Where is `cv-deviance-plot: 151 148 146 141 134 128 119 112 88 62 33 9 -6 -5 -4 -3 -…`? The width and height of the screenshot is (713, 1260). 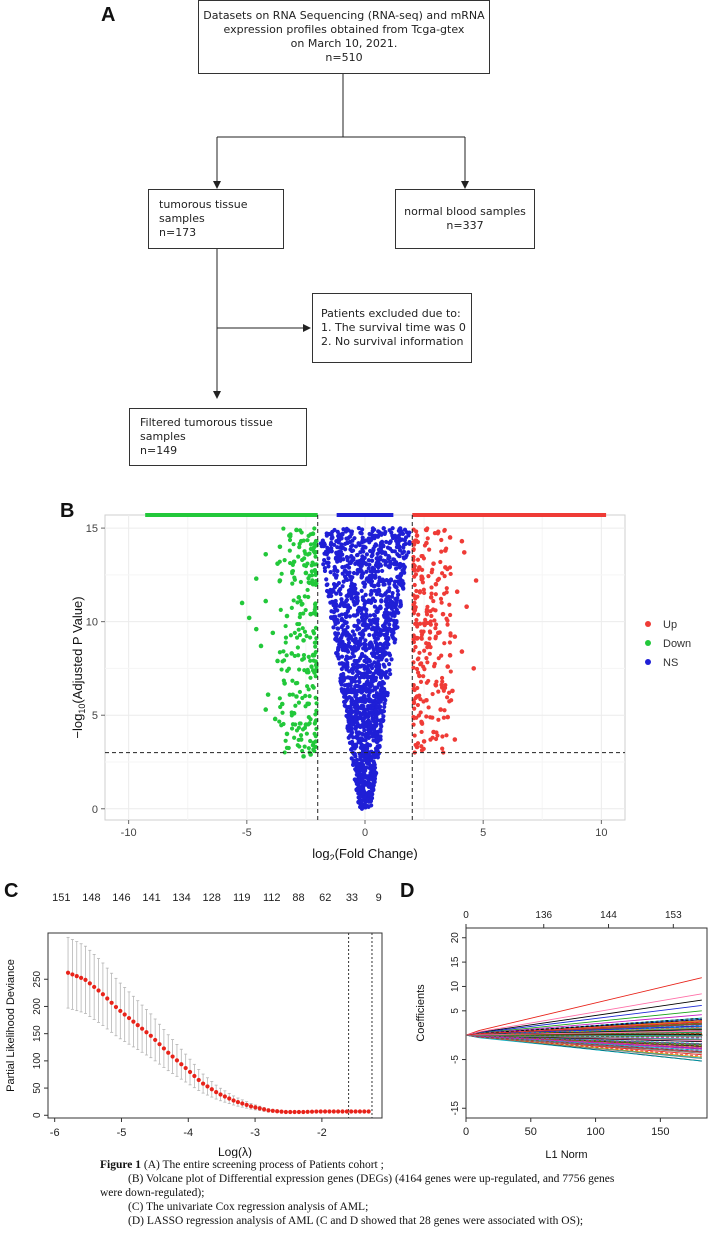
cv-deviance-plot: 151 148 146 141 134 128 119 112 88 62 33 9 -6 -5 -4 -3 -… is located at coordinates (194, 1025).